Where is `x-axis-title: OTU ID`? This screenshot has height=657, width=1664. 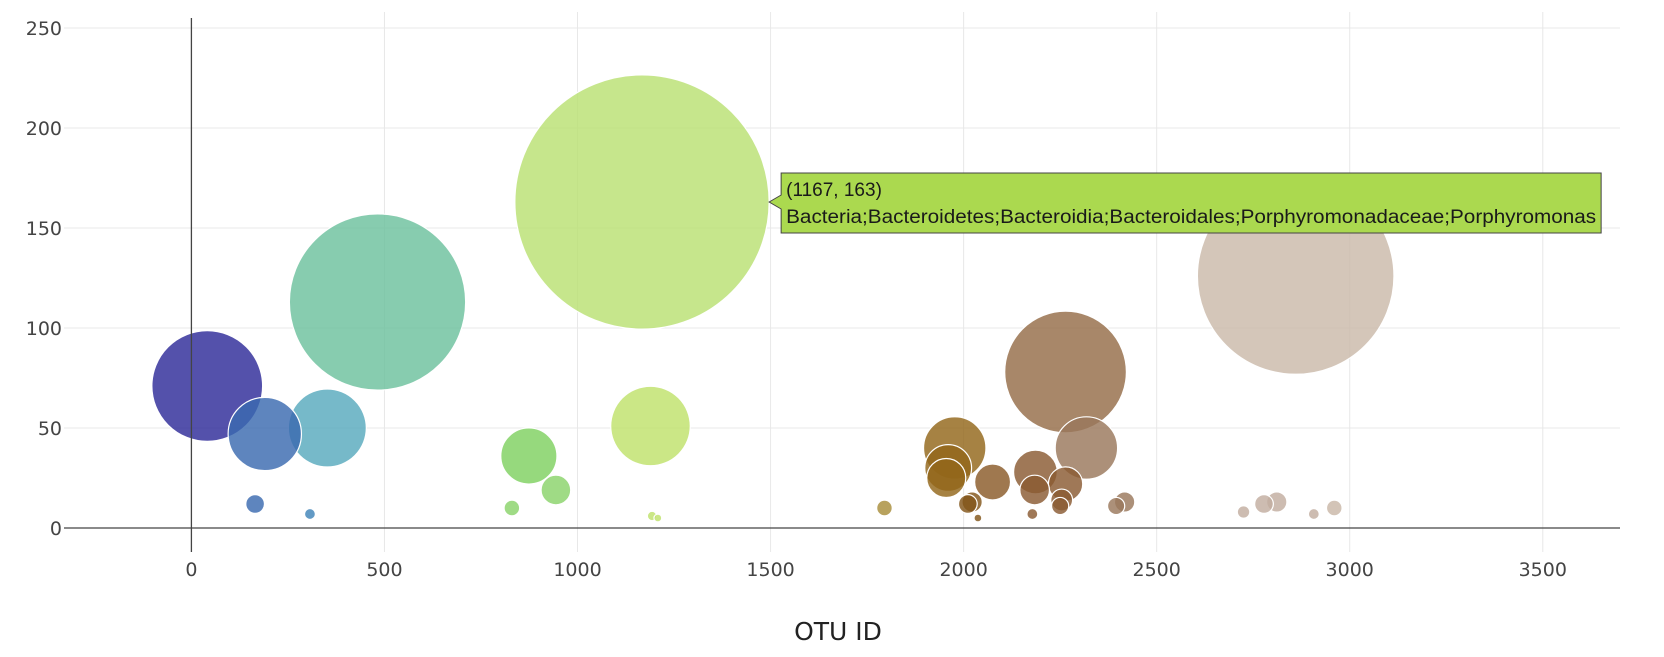 x-axis-title: OTU ID is located at coordinates (838, 631).